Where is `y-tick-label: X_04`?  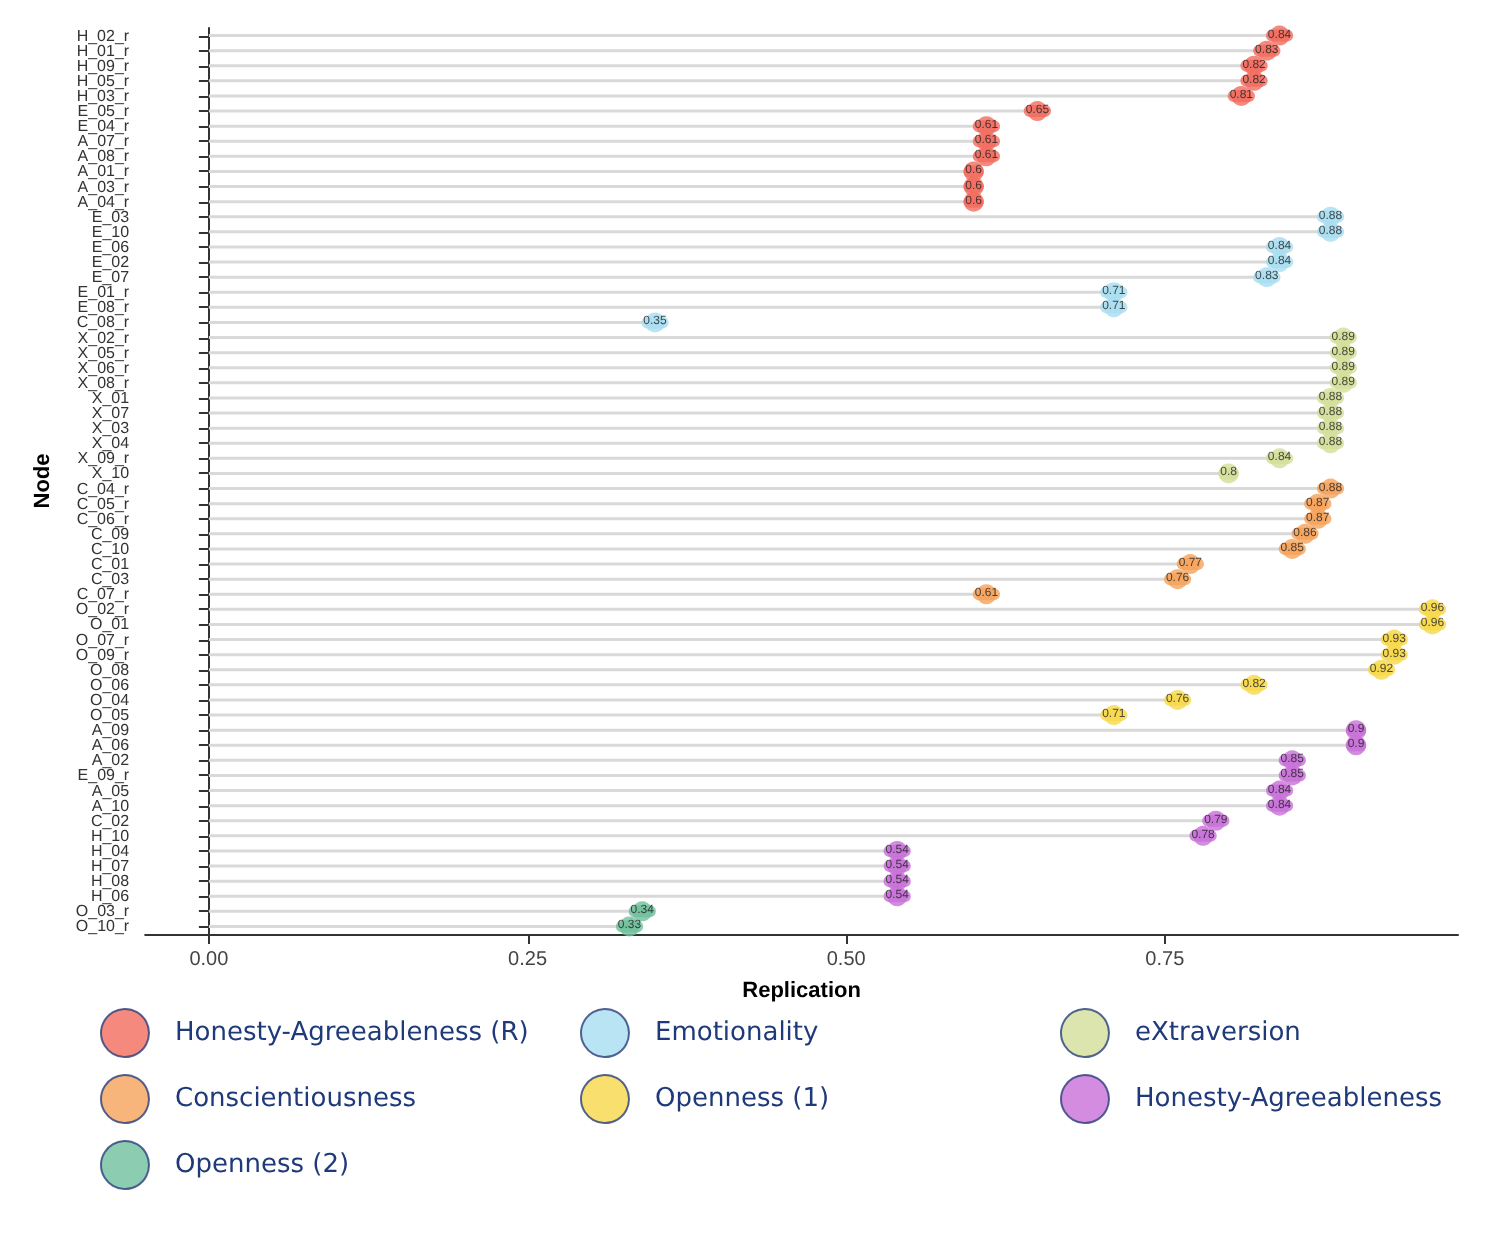 y-tick-label: X_04 is located at coordinates (111, 443).